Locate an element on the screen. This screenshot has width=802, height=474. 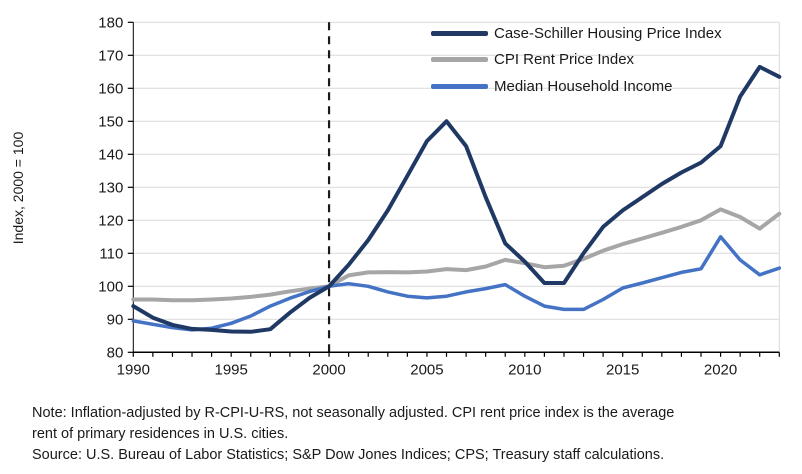
legend-label-case-schiller-housing-price-index: Case-Schiller Housing Price Index is located at coordinates (608, 33).